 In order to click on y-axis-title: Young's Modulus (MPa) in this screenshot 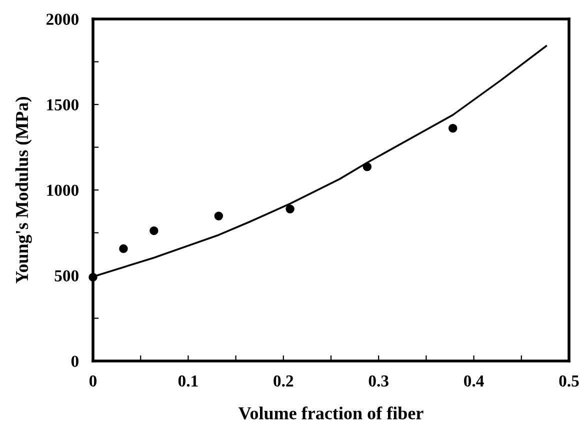, I will do `click(23, 190)`.